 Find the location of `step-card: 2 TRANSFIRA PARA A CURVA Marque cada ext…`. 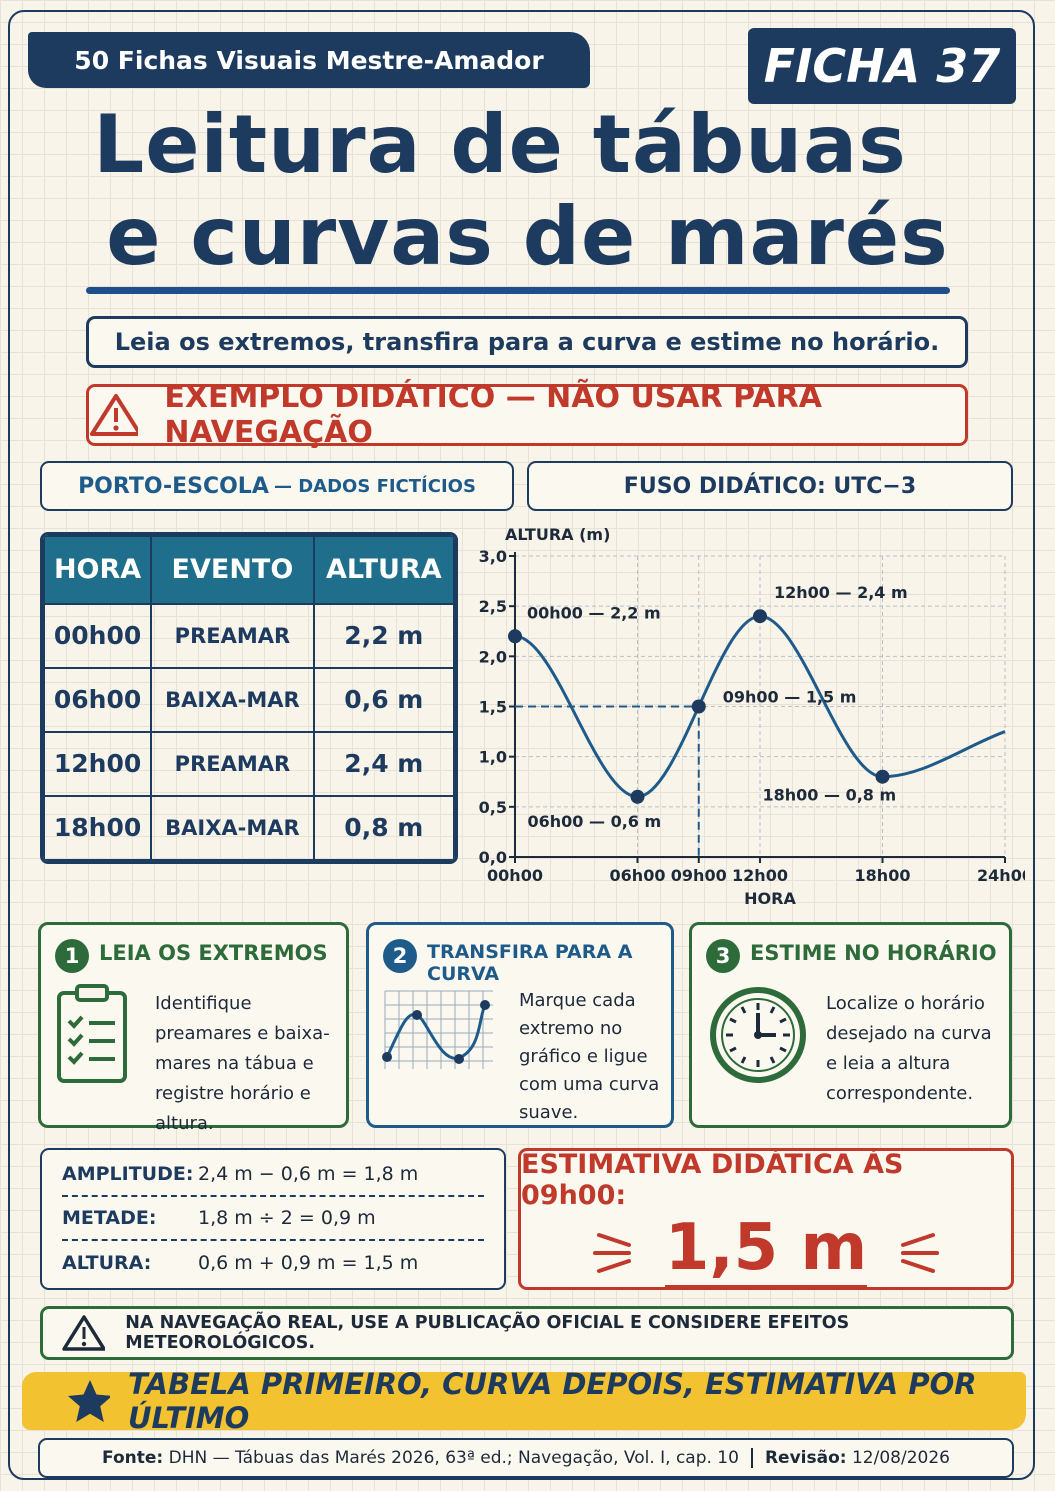

step-card: 2 TRANSFIRA PARA A CURVA Marque cada ext… is located at coordinates (520, 1025).